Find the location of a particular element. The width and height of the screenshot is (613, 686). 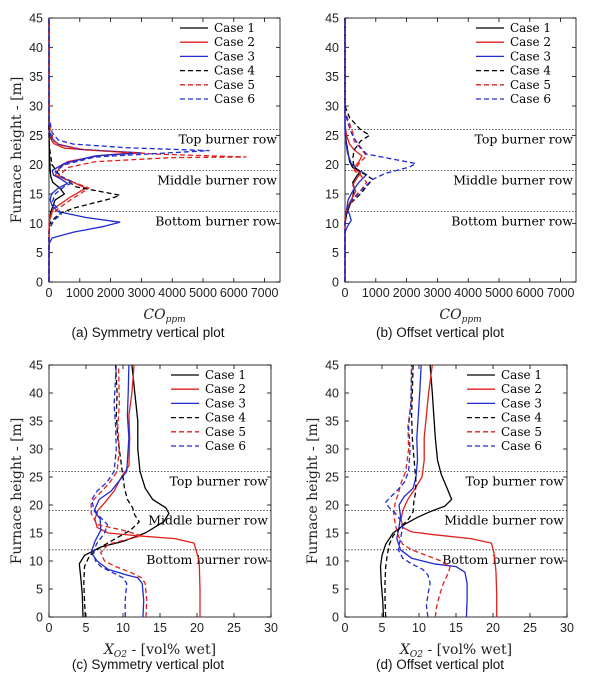

x-tick-label: 10 is located at coordinates (123, 628).